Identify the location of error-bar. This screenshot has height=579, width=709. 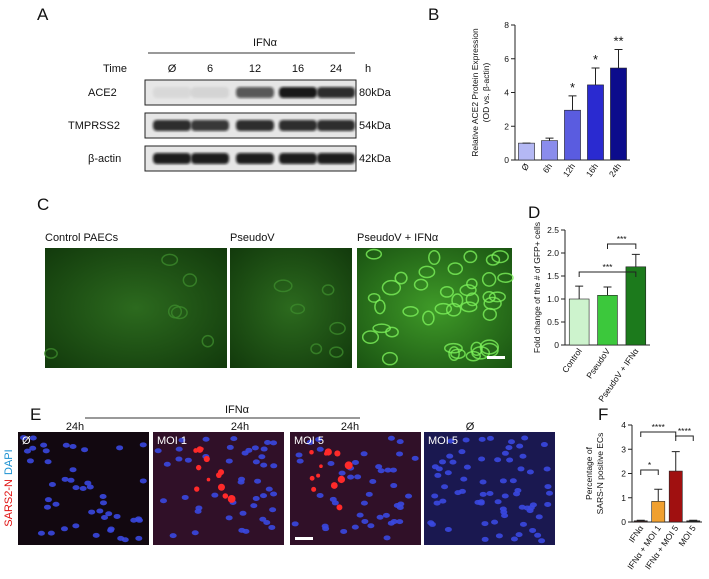
(675, 461).